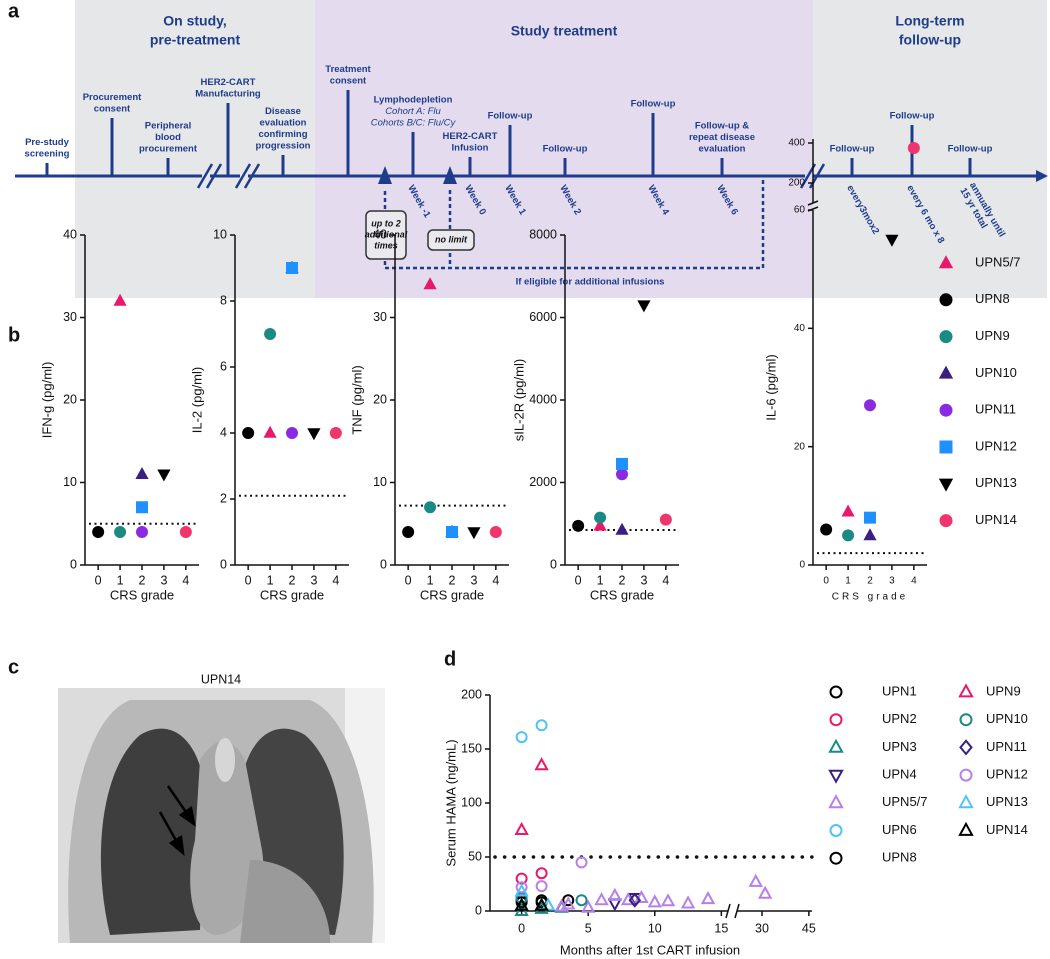 The height and width of the screenshot is (959, 1050). What do you see at coordinates (899, 857) in the screenshot?
I see `legend-label: UPN8` at bounding box center [899, 857].